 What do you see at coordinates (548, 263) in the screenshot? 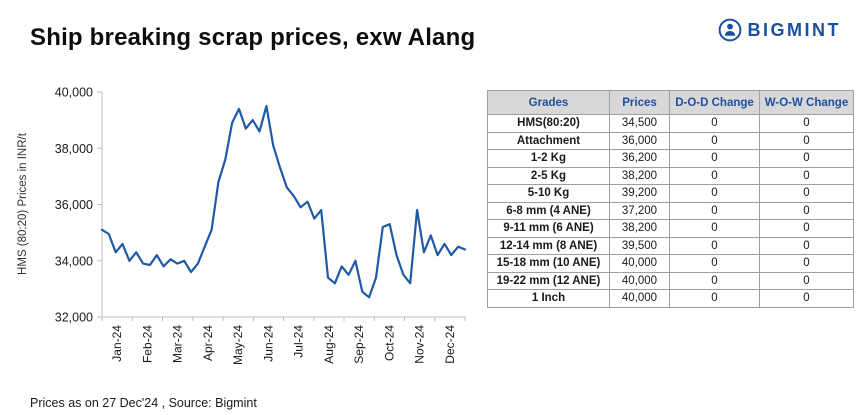
I see `grade-cell: 15-18 mm (10 ANE)` at bounding box center [548, 263].